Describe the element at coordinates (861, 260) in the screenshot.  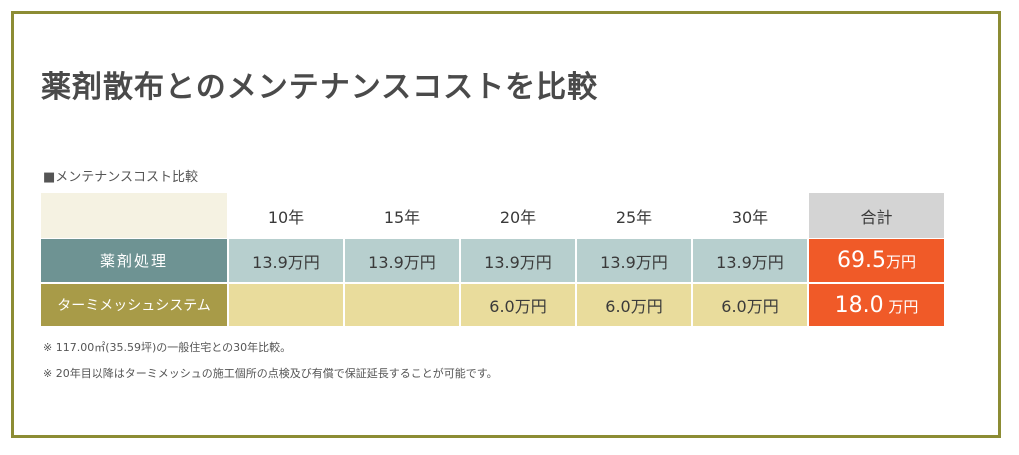
I see `total-number: 69.5` at that location.